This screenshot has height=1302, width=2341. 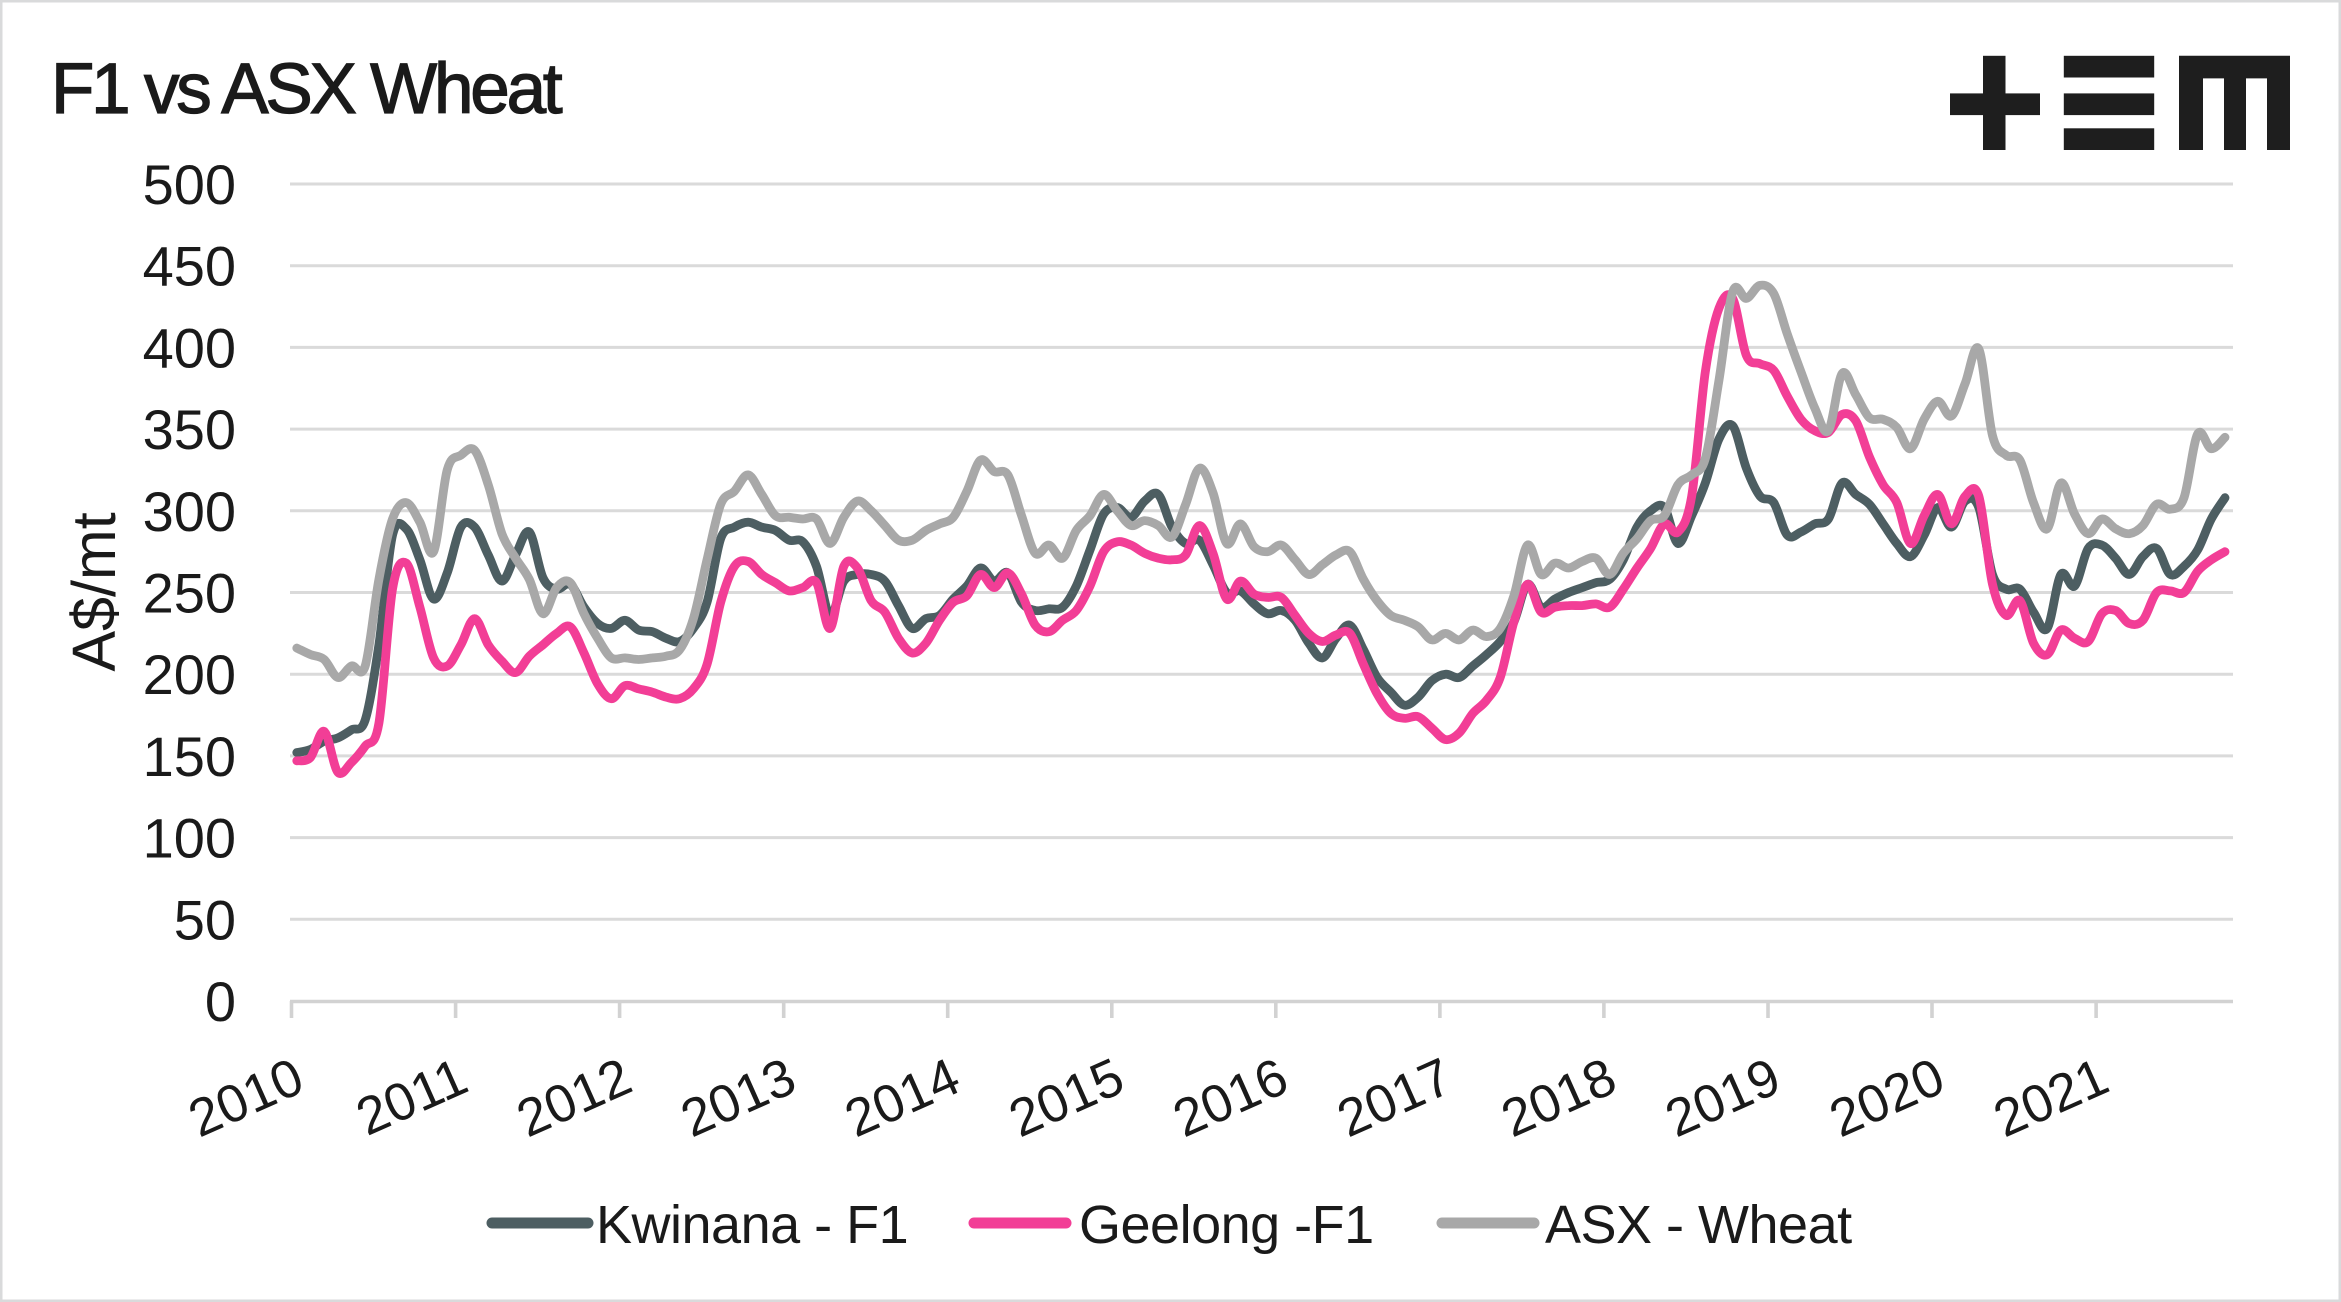 What do you see at coordinates (205, 919) in the screenshot?
I see `svg-text: 50` at bounding box center [205, 919].